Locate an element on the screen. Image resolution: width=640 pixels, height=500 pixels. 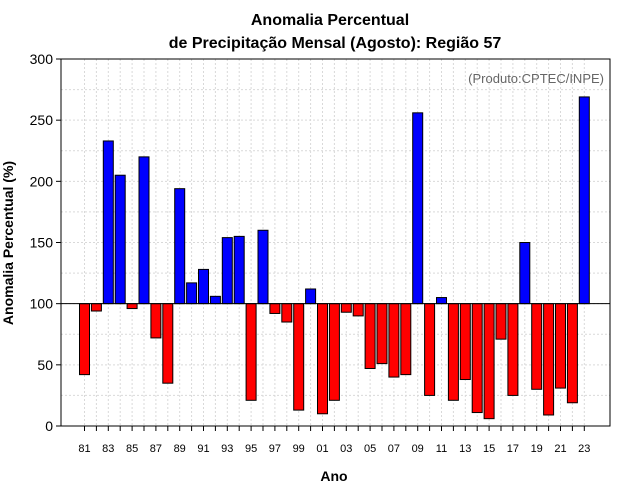
y-tick-label: 50 is located at coordinates (45, 365).